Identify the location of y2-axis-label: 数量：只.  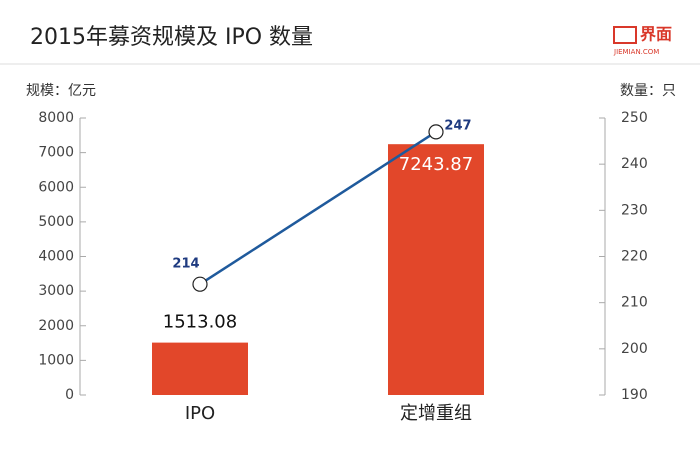
(648, 91).